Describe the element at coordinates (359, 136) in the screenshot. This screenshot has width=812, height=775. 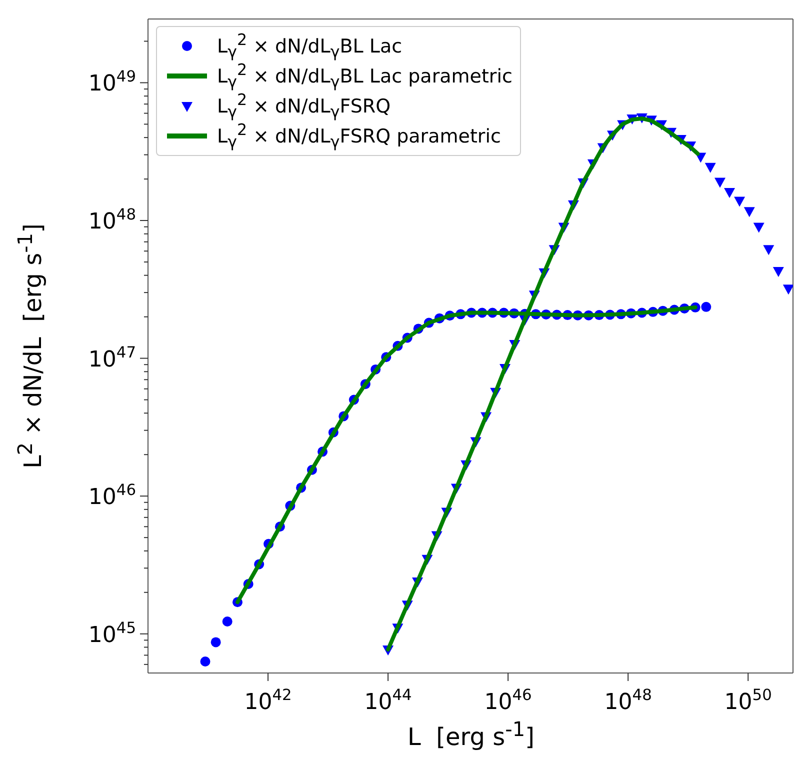
I see `legend-label: L$_{γ}$$^{2}$ × dN/dL$_{γ}$FSRQ parametric` at that location.